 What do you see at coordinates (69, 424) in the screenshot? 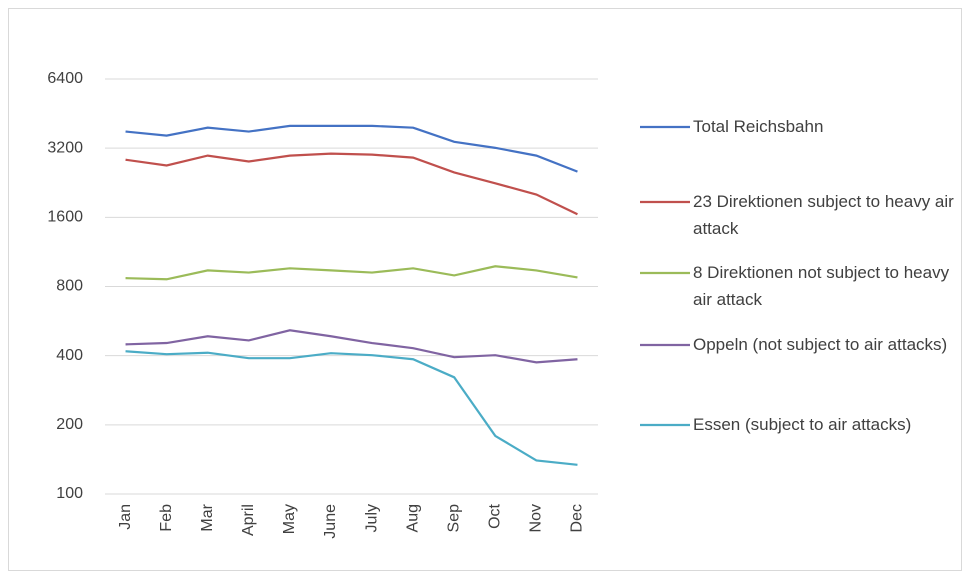
I see `y-tick-label: 200` at bounding box center [69, 424].